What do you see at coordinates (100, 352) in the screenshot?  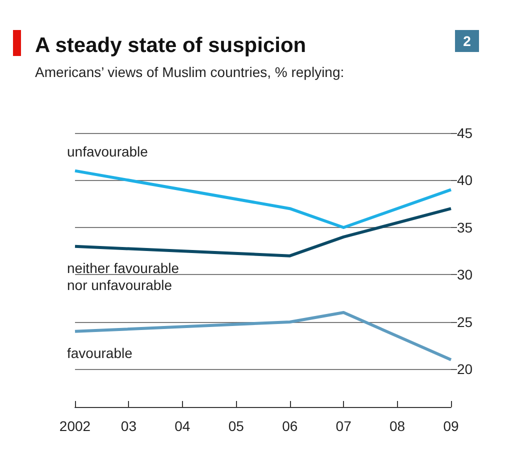 I see `series-label: favourable` at bounding box center [100, 352].